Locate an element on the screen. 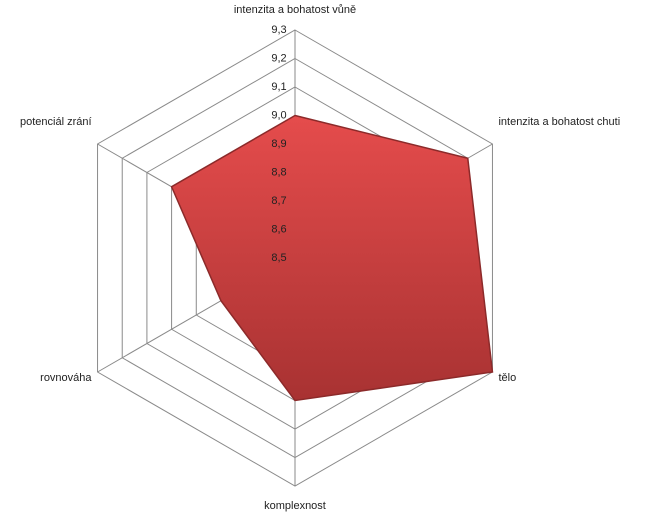 Image resolution: width=648 pixels, height=516 pixels. tick-label: 8,5 is located at coordinates (278, 258).